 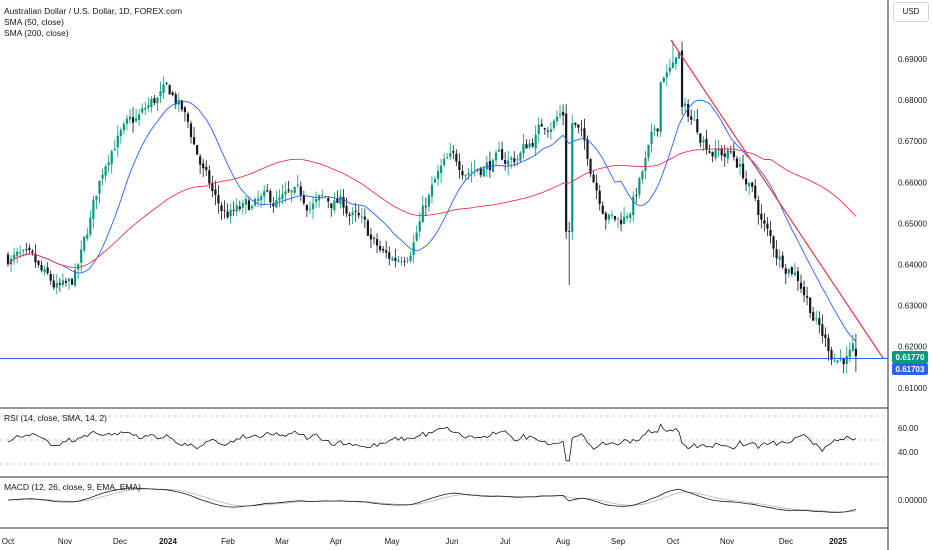 I want to click on macd-pane, so click(x=431, y=500).